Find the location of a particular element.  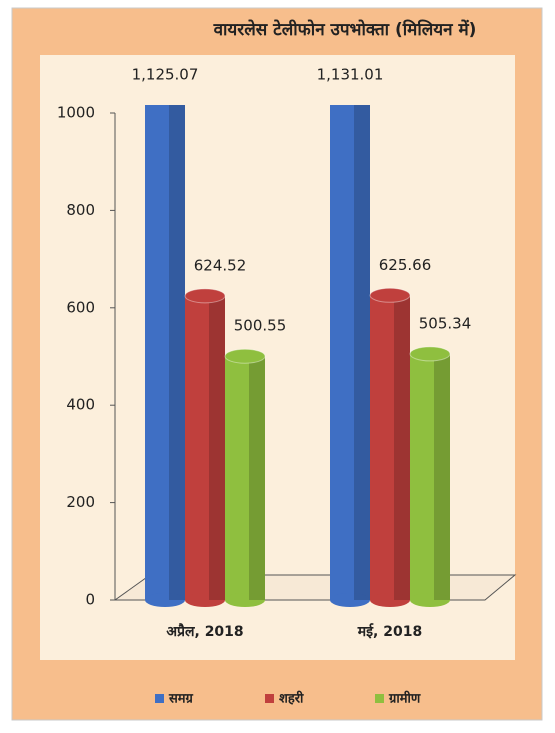

legend-label: ग्रामीण is located at coordinates (404, 699).